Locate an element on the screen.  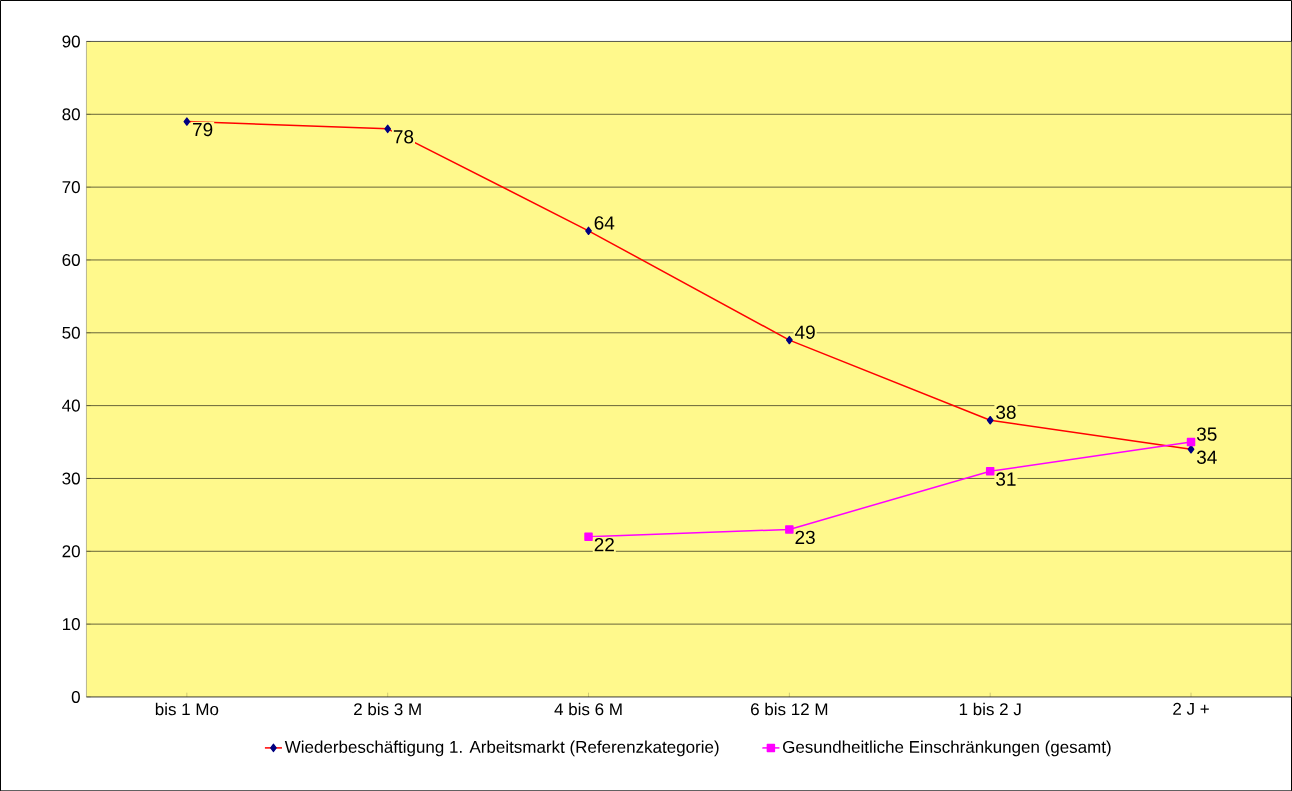
y-tick-label: 30 is located at coordinates (71, 478).